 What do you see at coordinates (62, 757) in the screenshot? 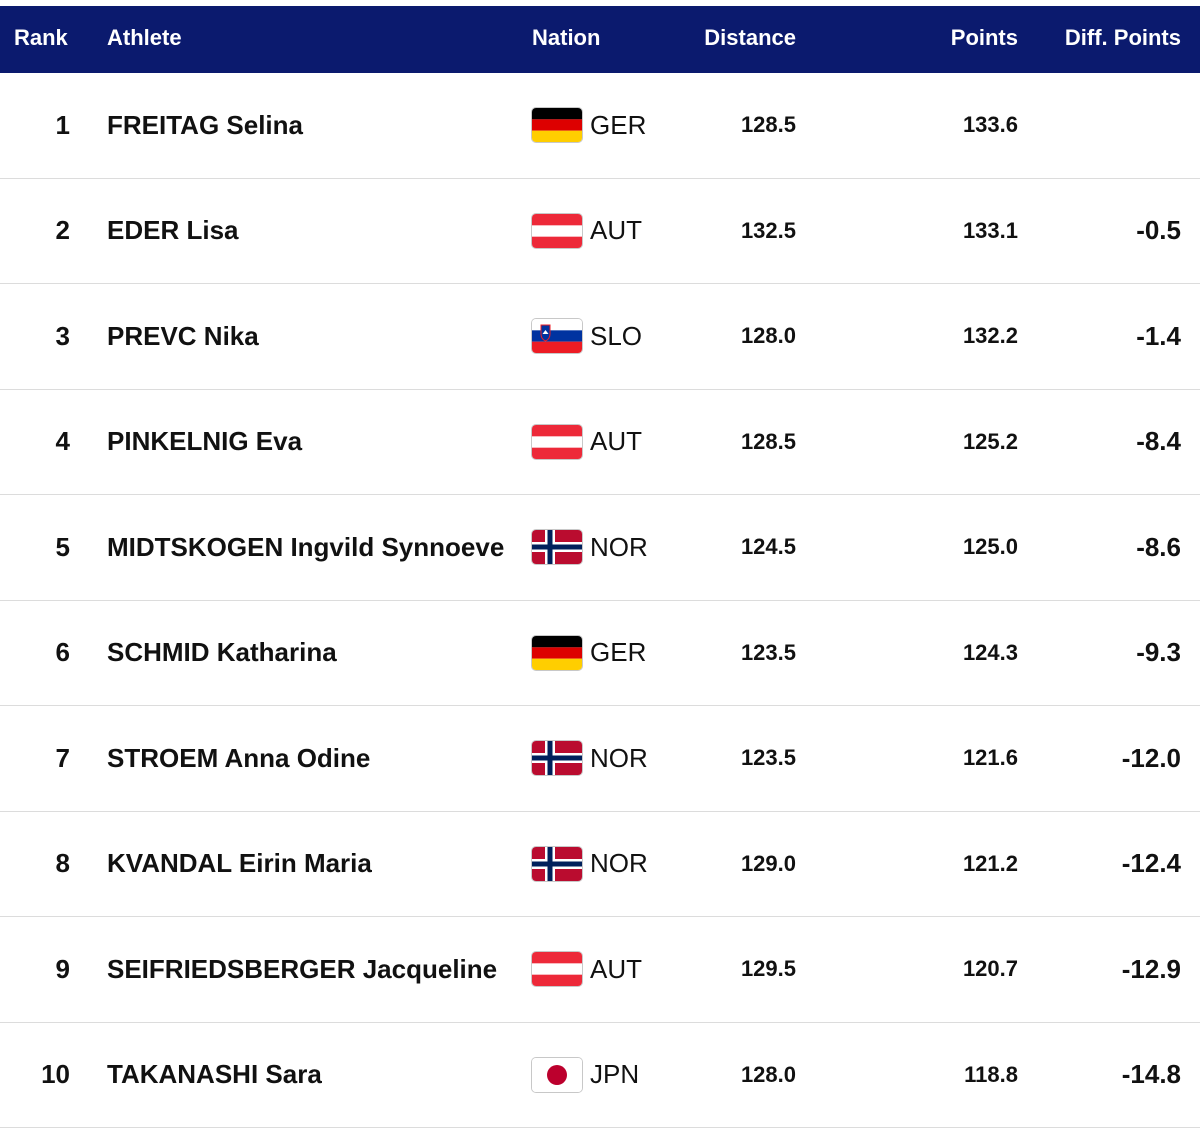
I see `rank-cell: 7` at bounding box center [62, 757].